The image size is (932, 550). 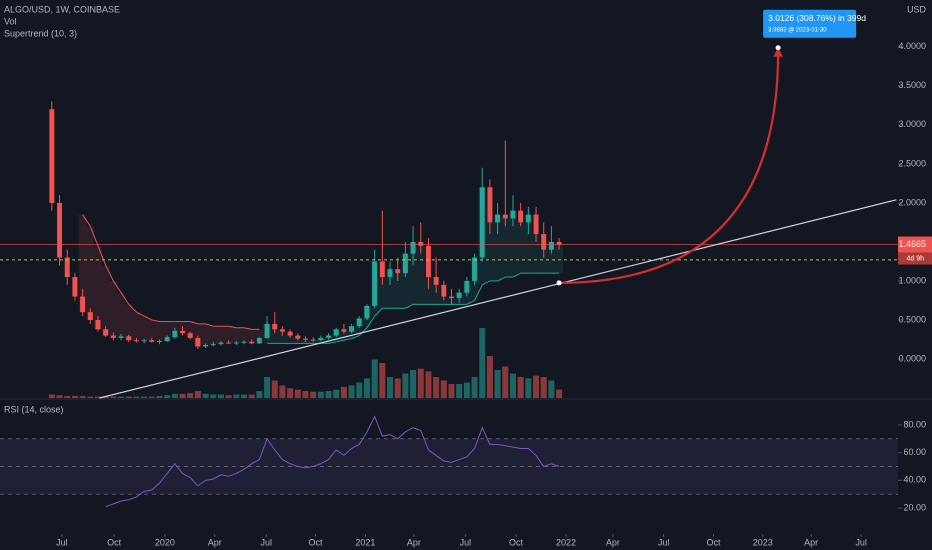 I want to click on x-tick-label: 2023, so click(x=763, y=542).